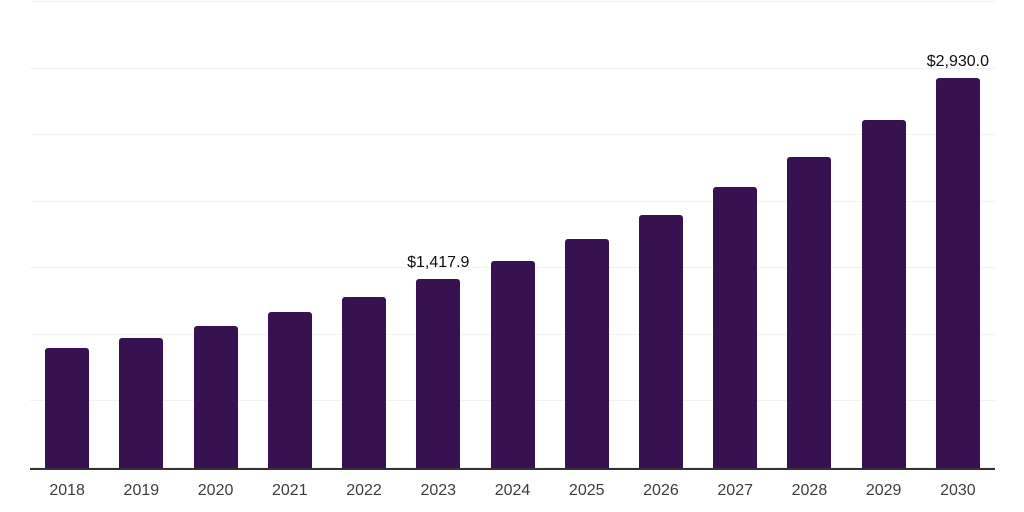 The image size is (1024, 512). I want to click on x-axis-line, so click(512, 469).